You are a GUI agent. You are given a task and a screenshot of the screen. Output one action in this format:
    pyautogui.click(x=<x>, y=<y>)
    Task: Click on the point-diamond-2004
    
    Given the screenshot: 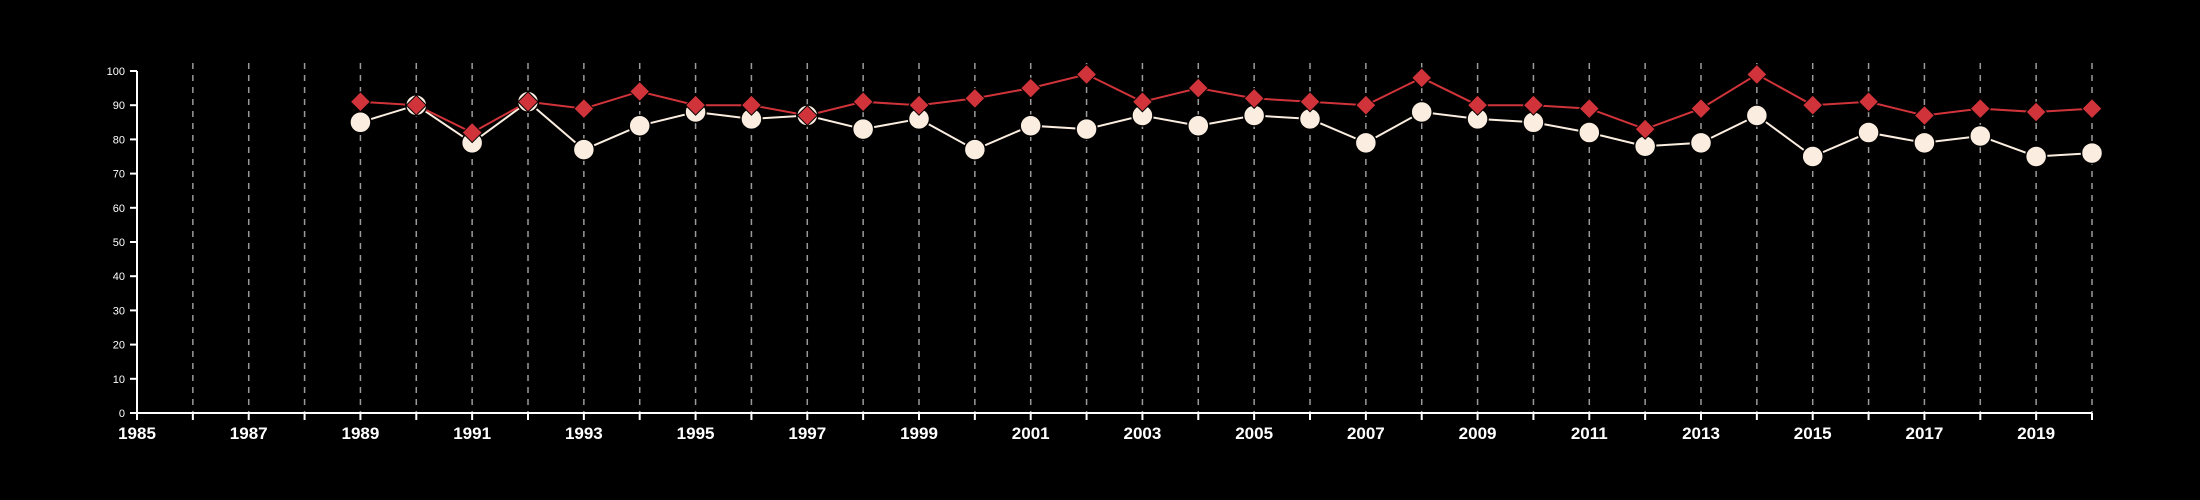 What is the action you would take?
    pyautogui.click(x=1198, y=88)
    